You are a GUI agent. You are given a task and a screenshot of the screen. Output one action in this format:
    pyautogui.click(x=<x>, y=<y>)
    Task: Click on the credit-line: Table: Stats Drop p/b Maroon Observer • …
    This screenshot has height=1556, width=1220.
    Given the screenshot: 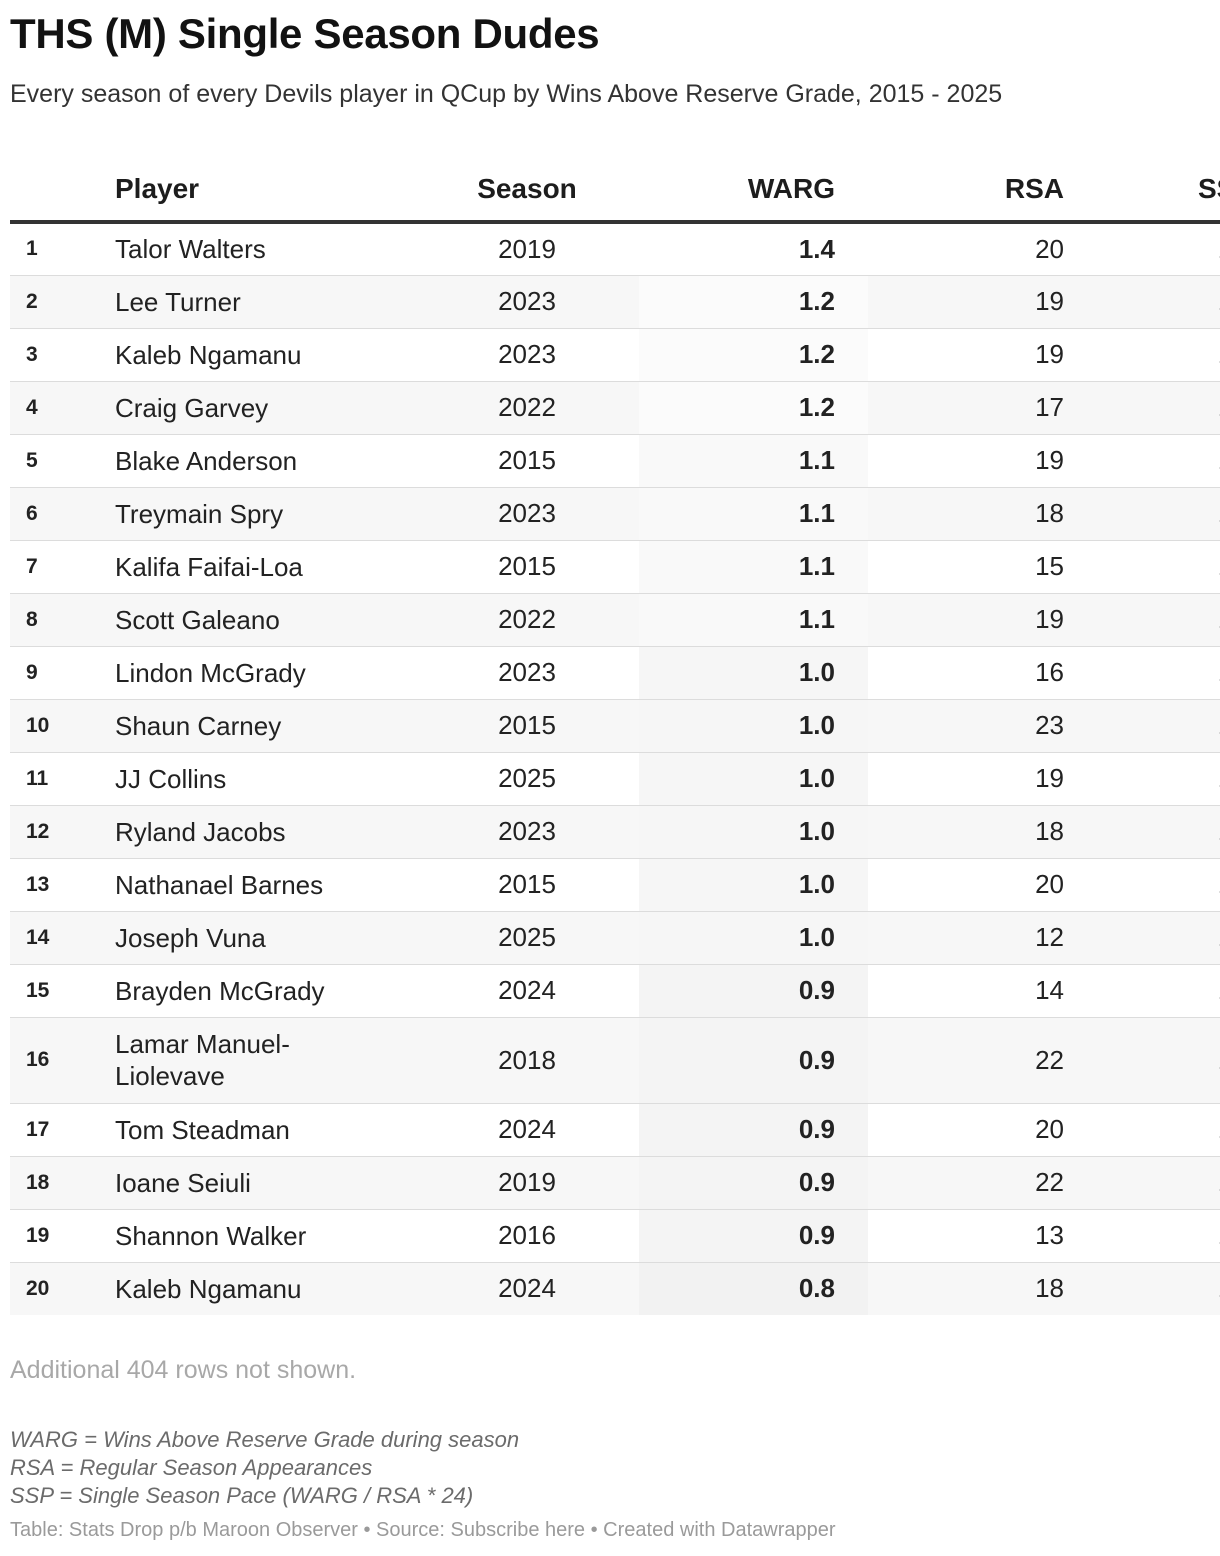 What is the action you would take?
    pyautogui.click(x=423, y=1530)
    